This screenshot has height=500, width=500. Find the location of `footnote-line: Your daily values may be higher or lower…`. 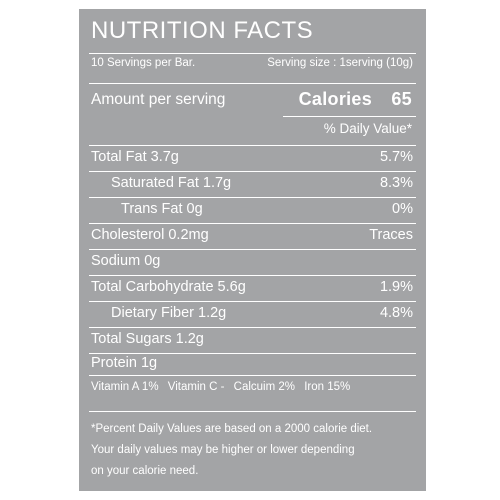

footnote-line: Your daily values may be higher or lower… is located at coordinates (223, 450).